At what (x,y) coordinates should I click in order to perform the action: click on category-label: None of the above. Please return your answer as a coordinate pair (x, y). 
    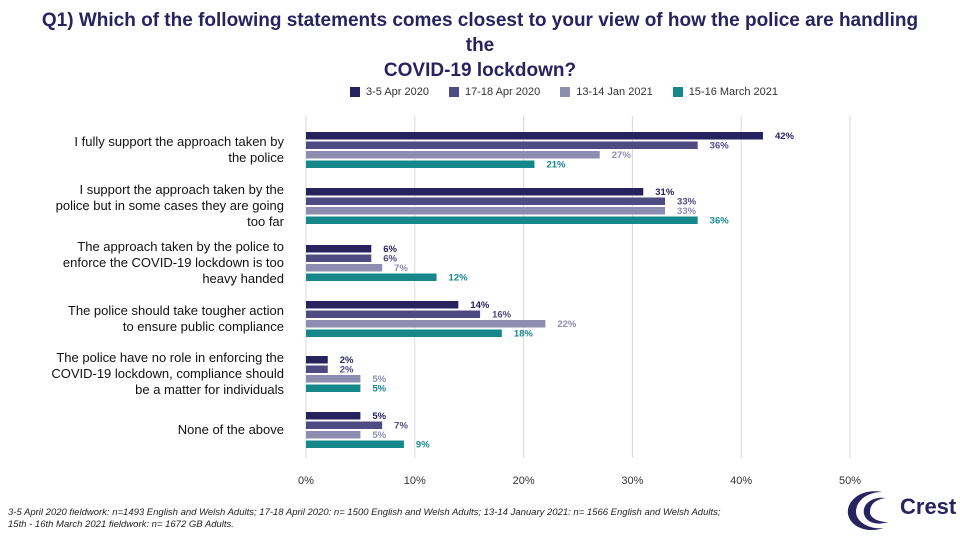
    Looking at the image, I should click on (159, 430).